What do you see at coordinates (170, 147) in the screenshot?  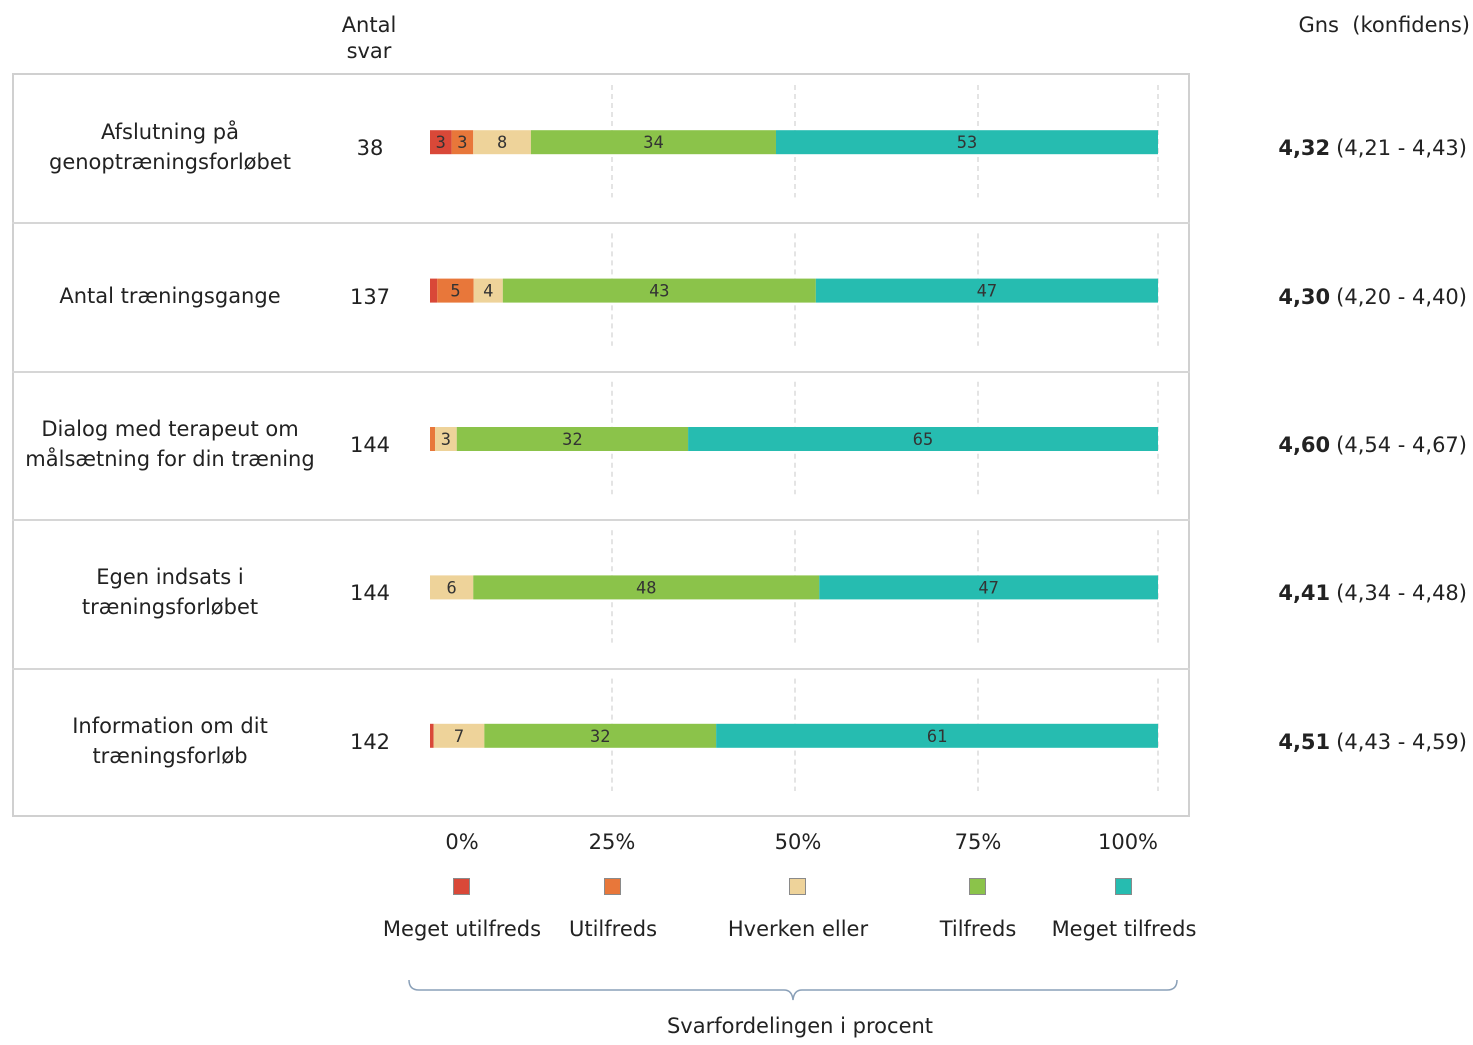 I see `category-label: Afslutning på genoptræningsforløbet` at bounding box center [170, 147].